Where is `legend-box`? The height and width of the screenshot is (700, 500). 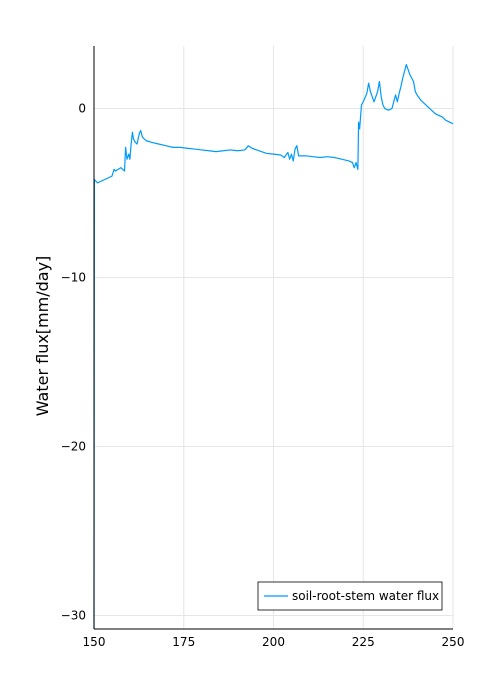 legend-box is located at coordinates (350, 596).